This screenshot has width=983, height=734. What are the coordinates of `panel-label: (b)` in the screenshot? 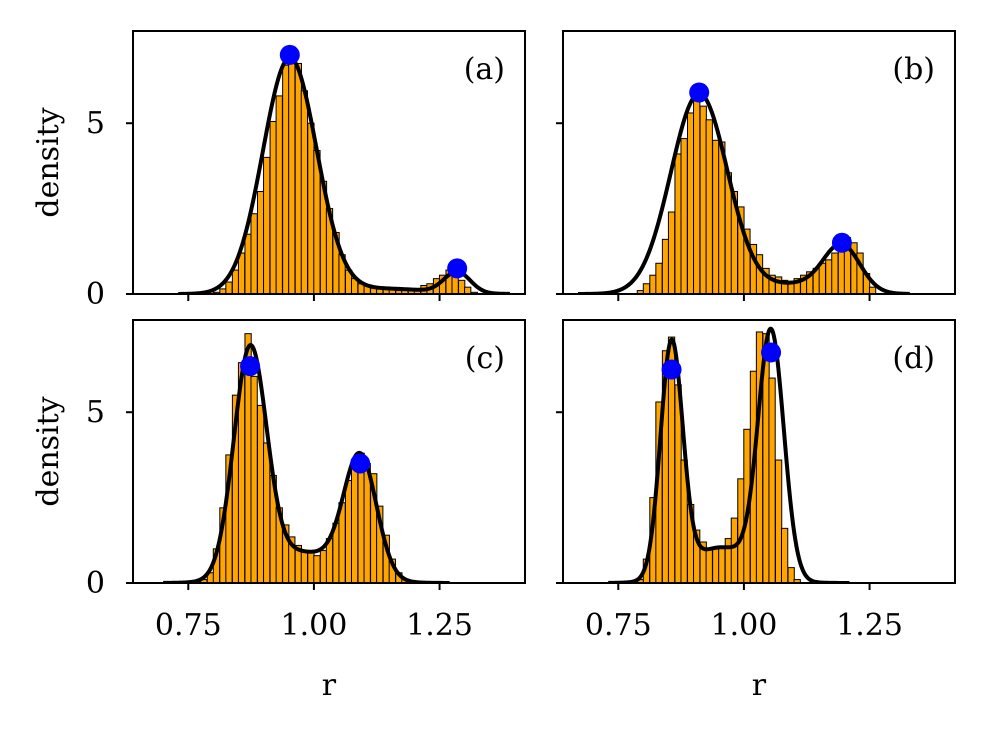 It's located at (913, 69).